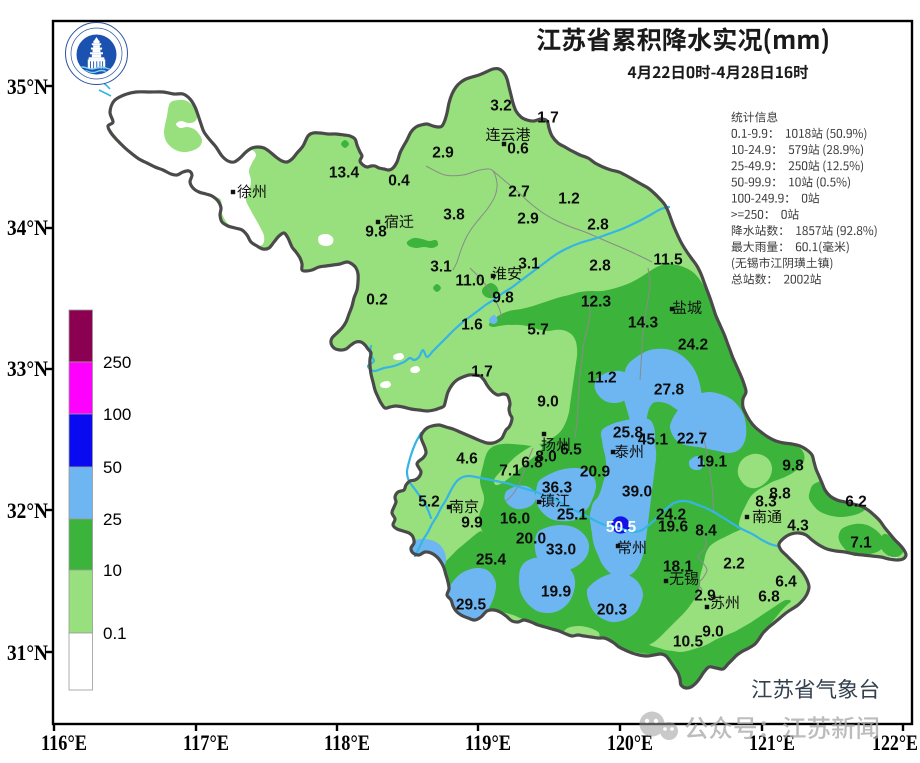 Image resolution: width=920 pixels, height=763 pixels. Describe the element at coordinates (27, 510) in the screenshot. I see `svg-text: 32°N` at that location.